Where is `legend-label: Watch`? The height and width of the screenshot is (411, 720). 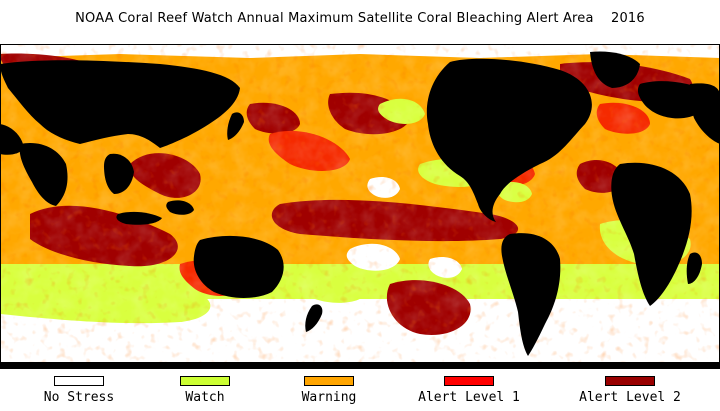 legend-label: Watch is located at coordinates (205, 397).